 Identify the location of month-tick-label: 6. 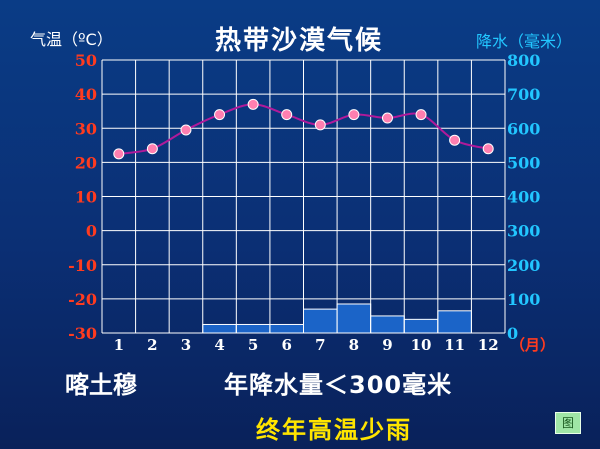
(286, 345).